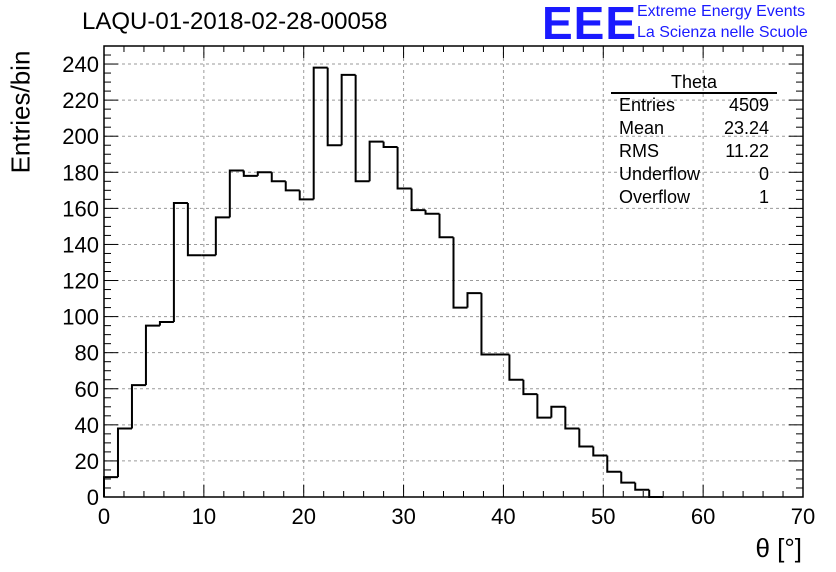 The image size is (836, 572). I want to click on y-tick-label: 240, so click(80, 64).